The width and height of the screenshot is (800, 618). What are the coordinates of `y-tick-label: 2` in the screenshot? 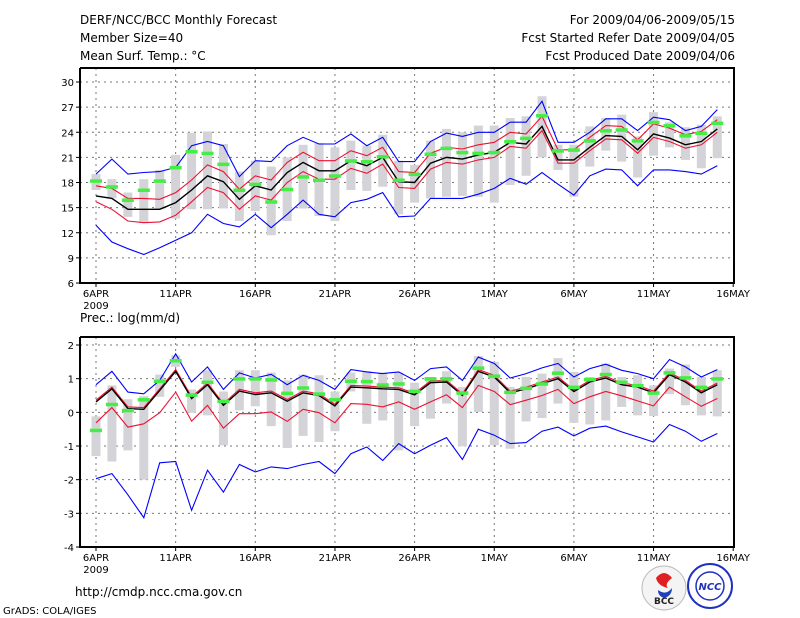 It's located at (71, 346).